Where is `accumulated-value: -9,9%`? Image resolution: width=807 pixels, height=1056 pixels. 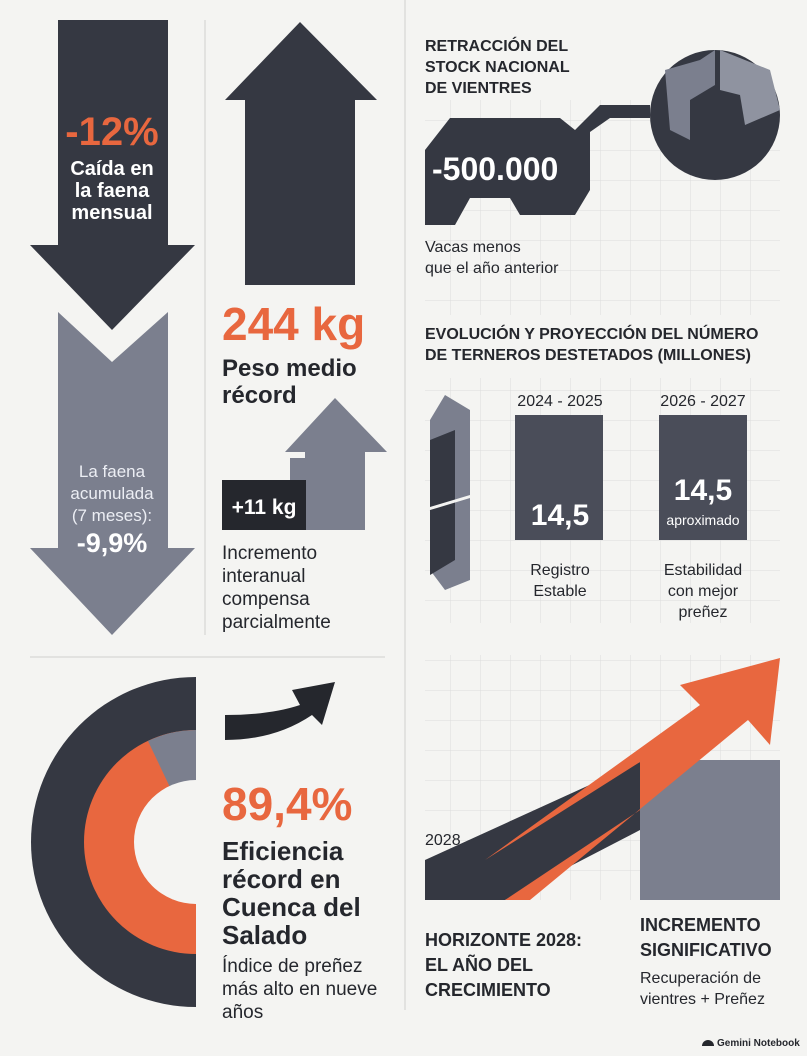
accumulated-value: -9,9% is located at coordinates (112, 543).